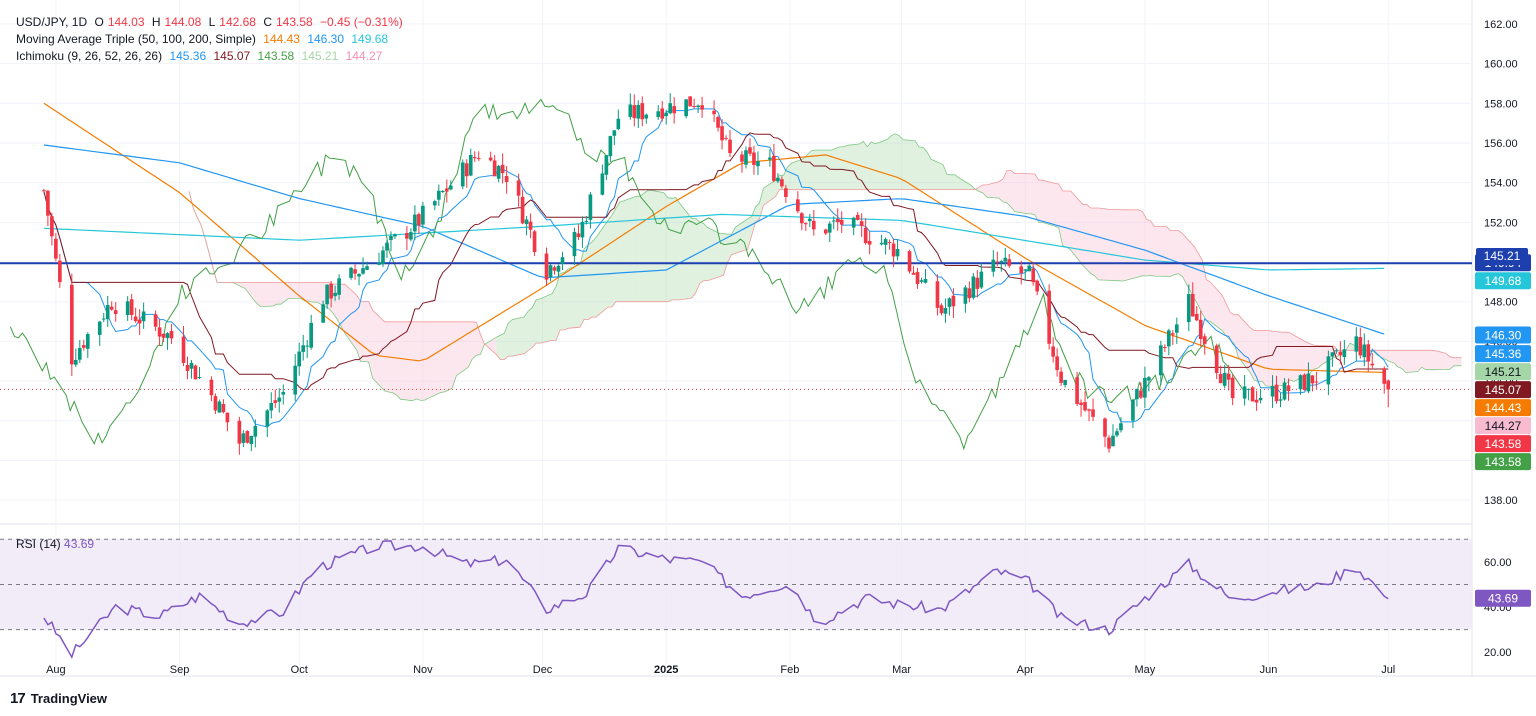  Describe the element at coordinates (1501, 184) in the screenshot. I see `y-tick-label: 154.00` at that location.